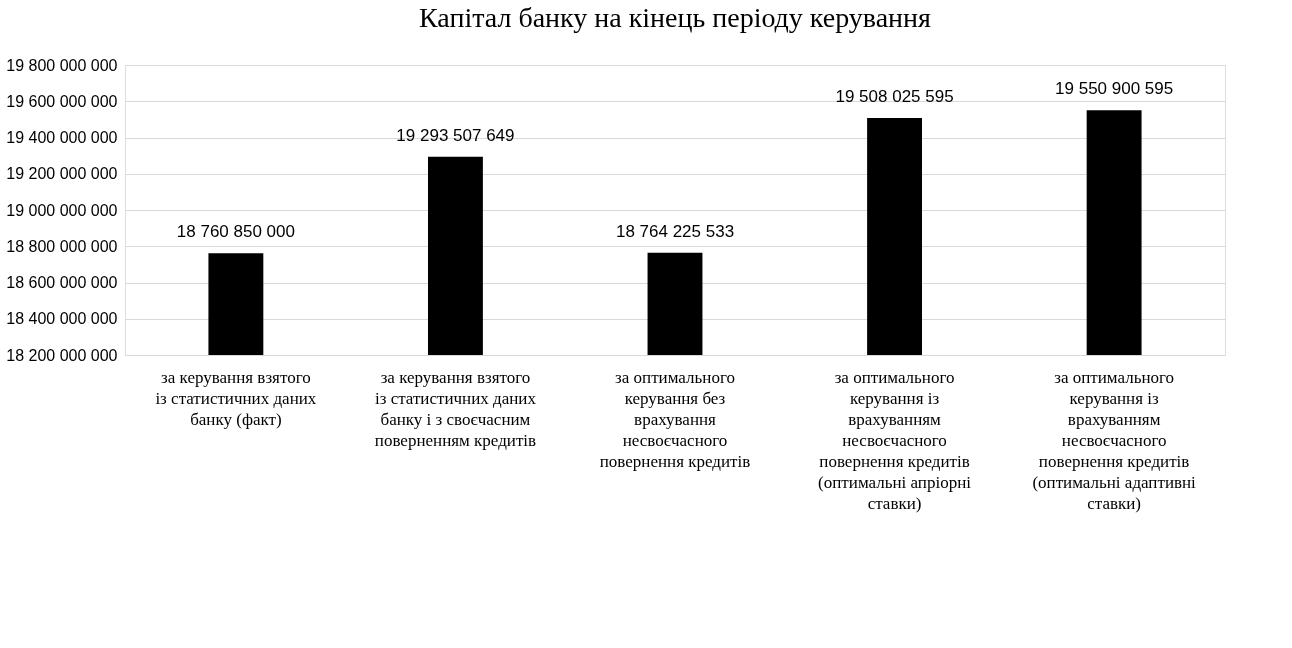 Image resolution: width=1292 pixels, height=648 pixels. I want to click on x-tick-label: за керування взятого із статистичних даних банку (факт), so click(236, 398).